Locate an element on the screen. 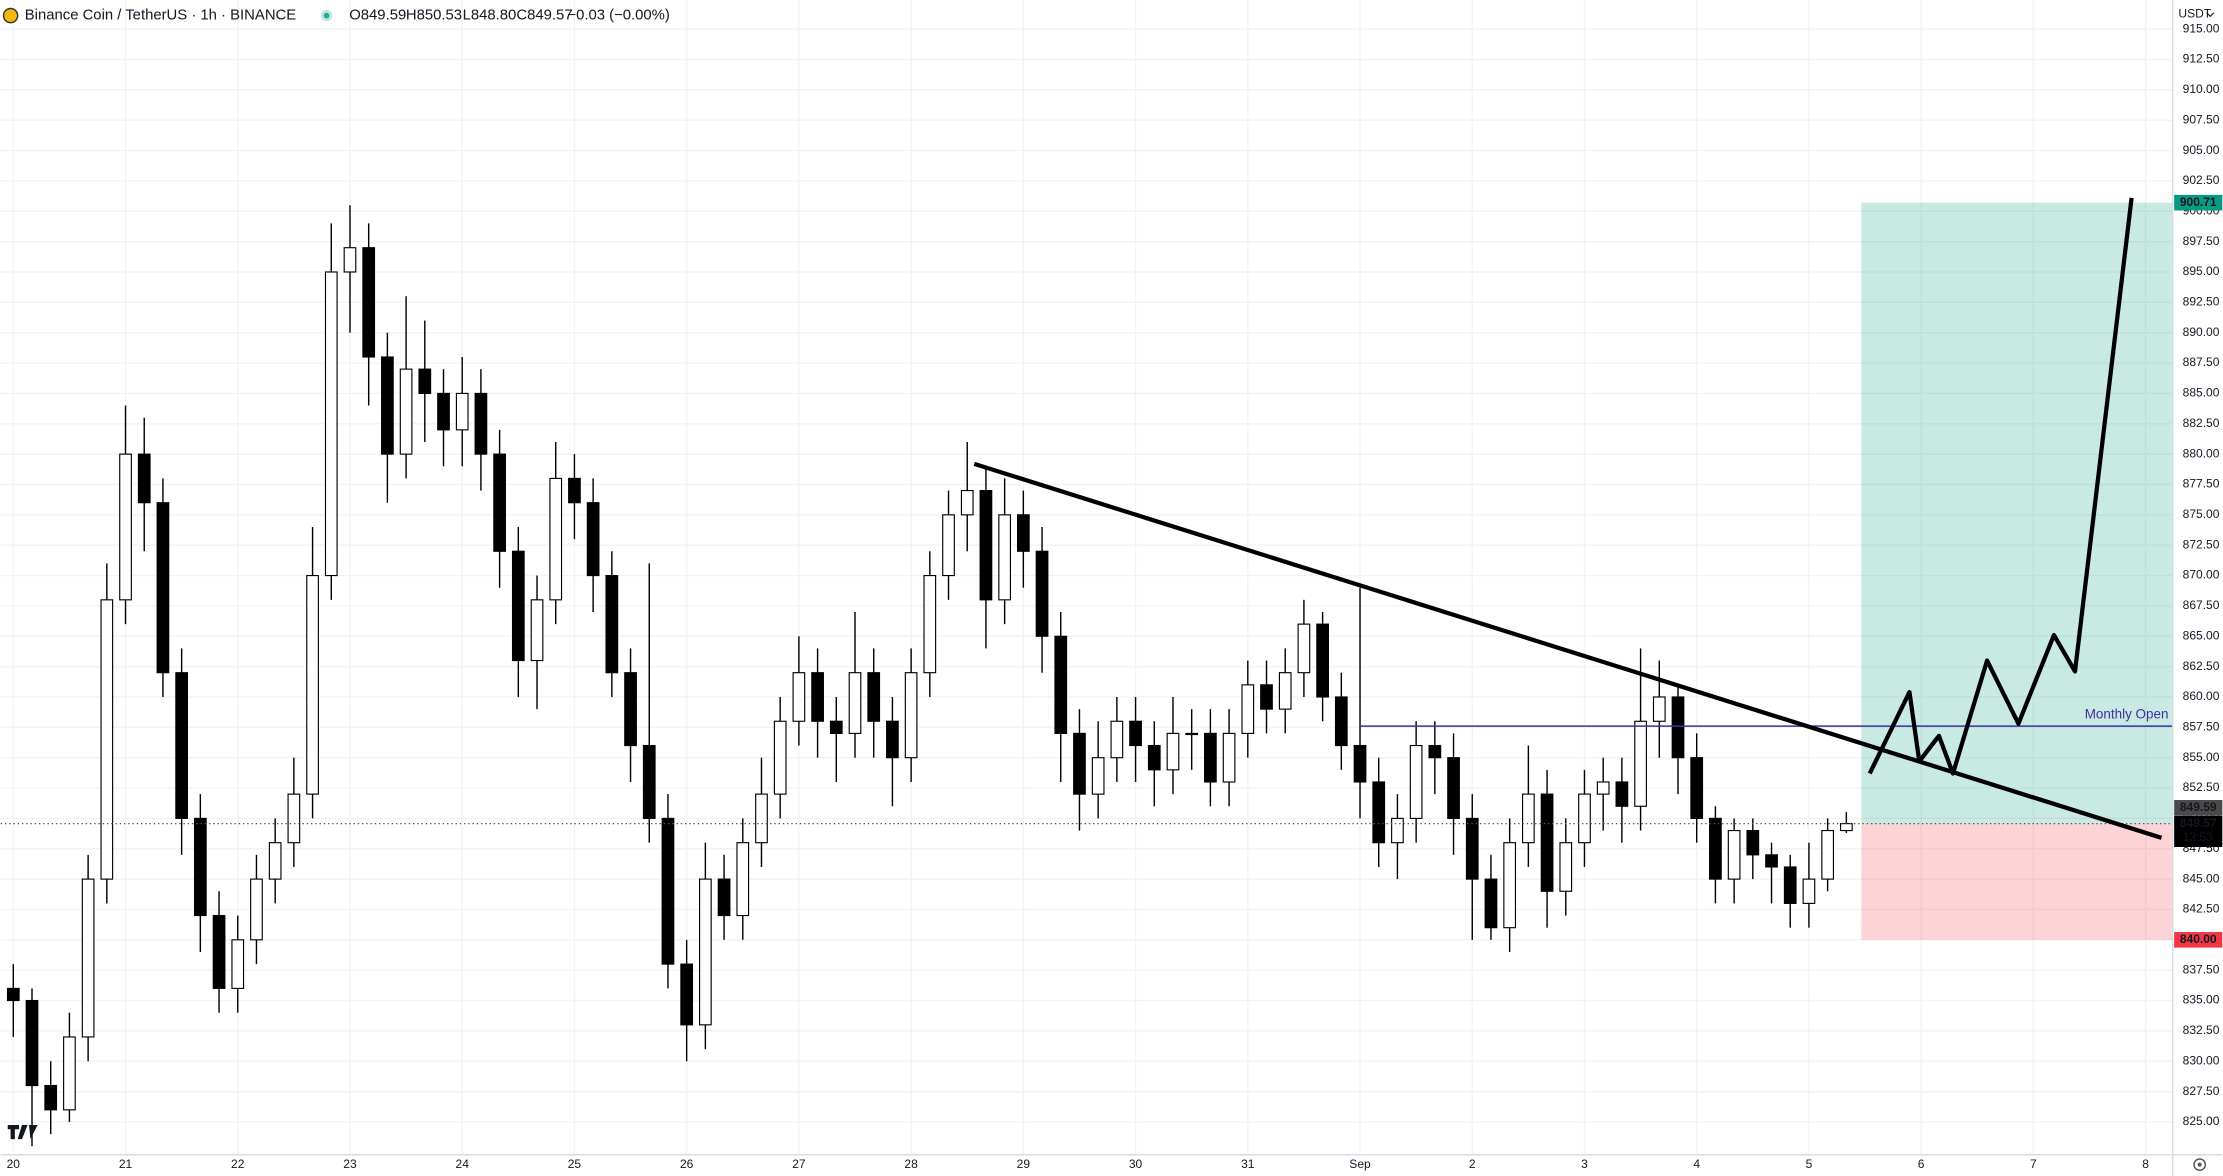  x-tick-label: 29 is located at coordinates (1024, 1164).